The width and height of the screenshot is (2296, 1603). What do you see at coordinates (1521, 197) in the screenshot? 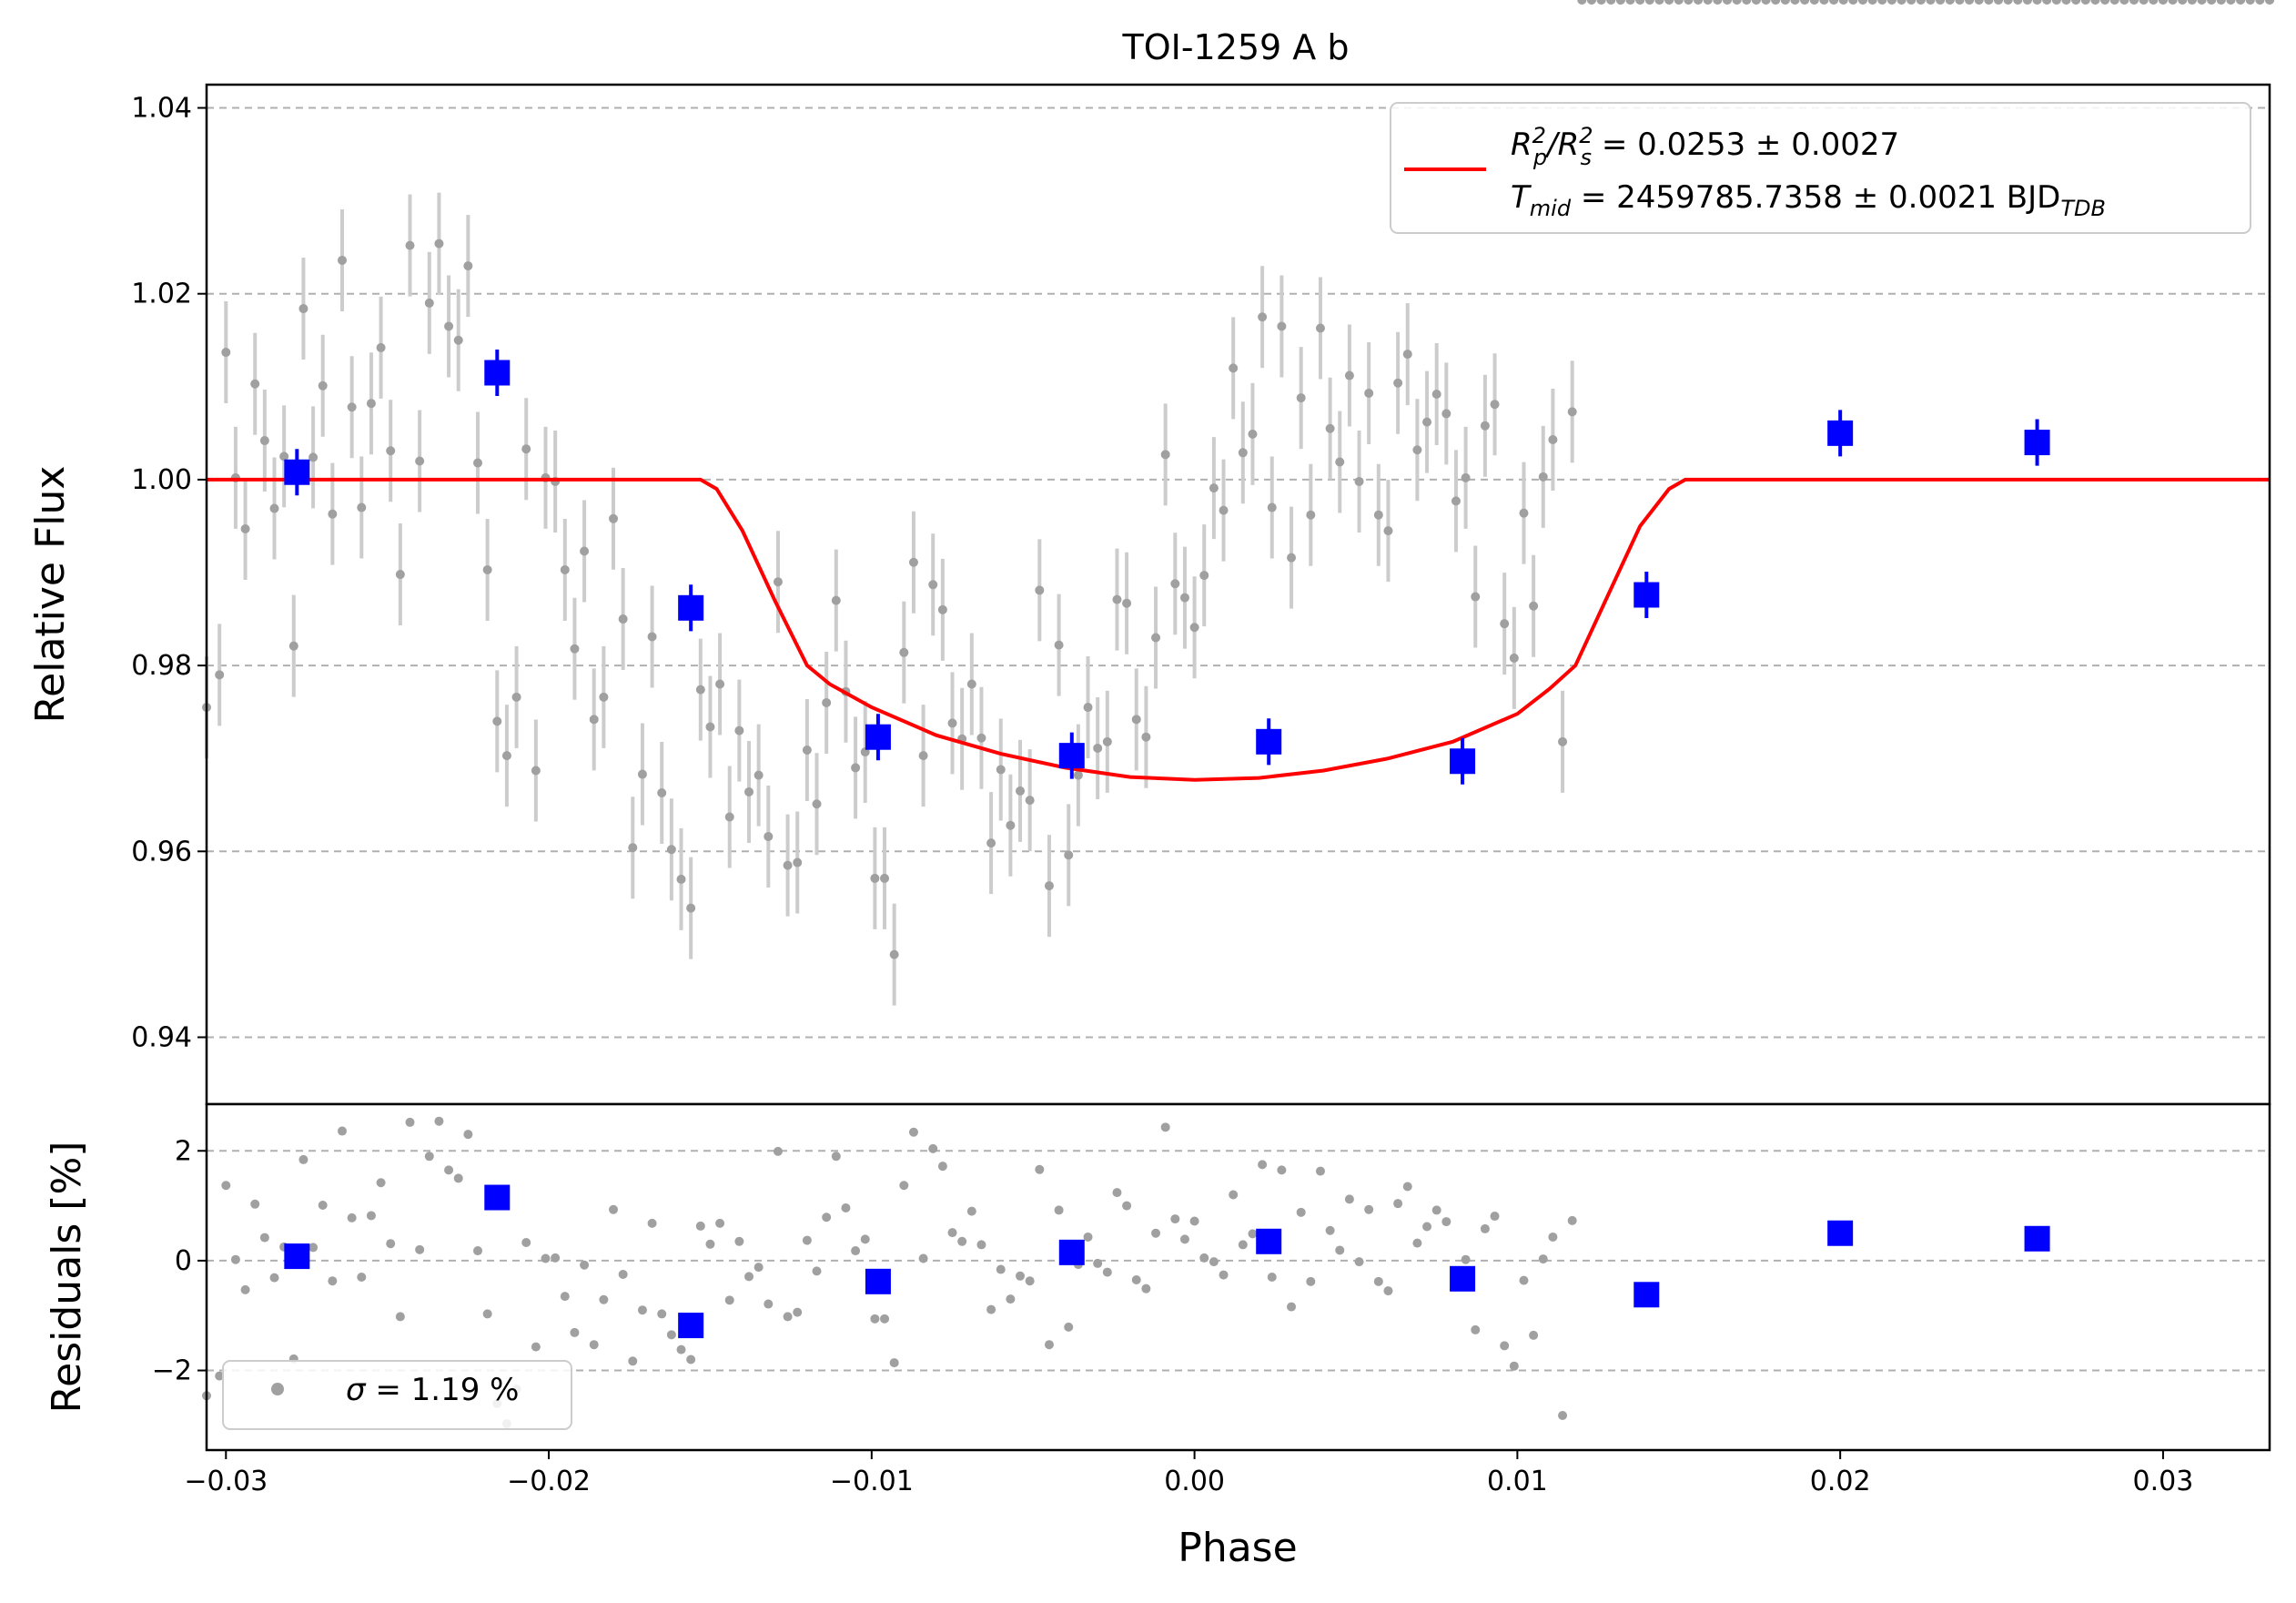
I see `legend-t: T` at bounding box center [1521, 197].